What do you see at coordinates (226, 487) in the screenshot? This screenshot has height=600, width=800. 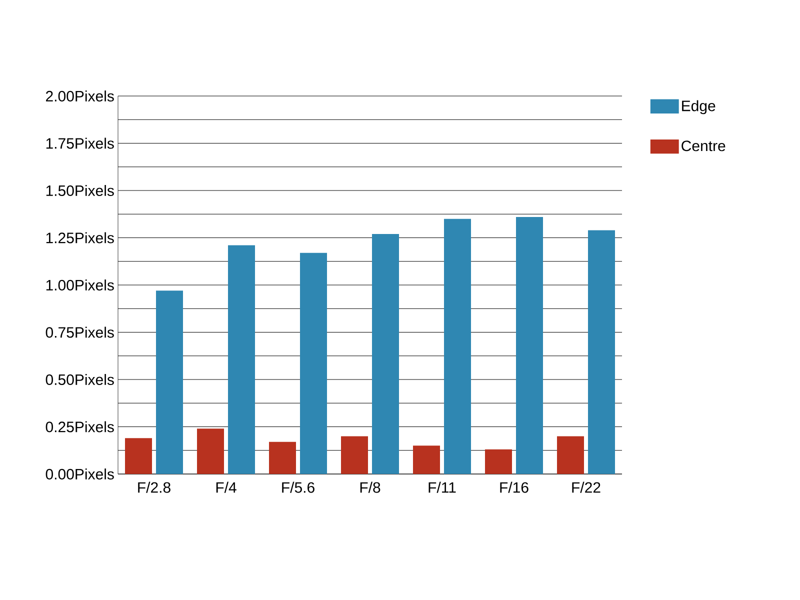 I see `x-tick-label: F/4` at bounding box center [226, 487].